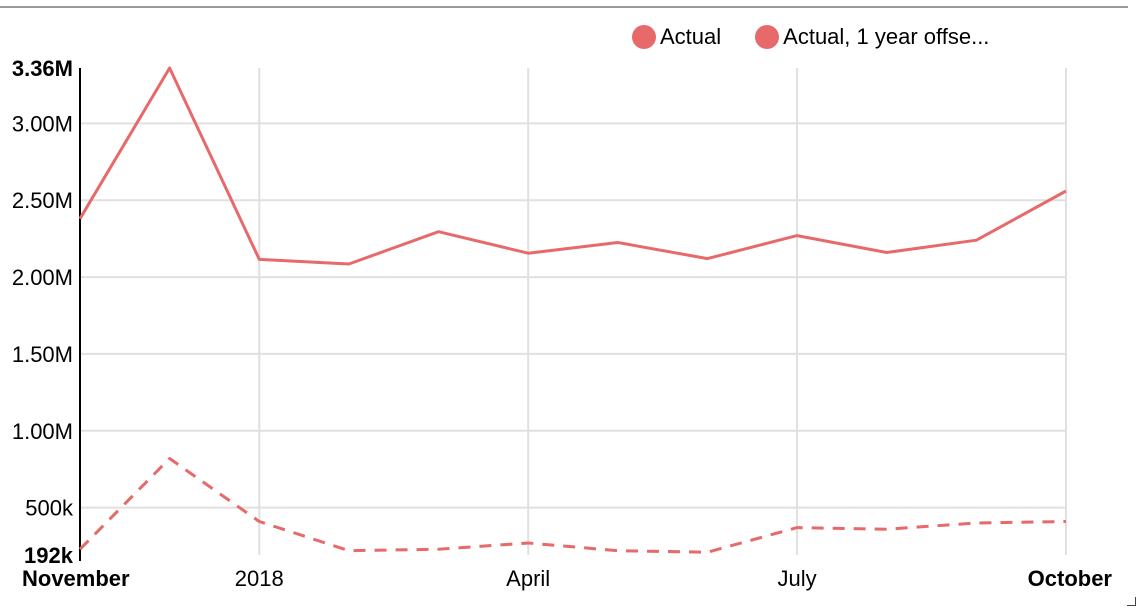 Image resolution: width=1138 pixels, height=608 pixels. What do you see at coordinates (259, 578) in the screenshot?
I see `x-tick-label: 2018` at bounding box center [259, 578].